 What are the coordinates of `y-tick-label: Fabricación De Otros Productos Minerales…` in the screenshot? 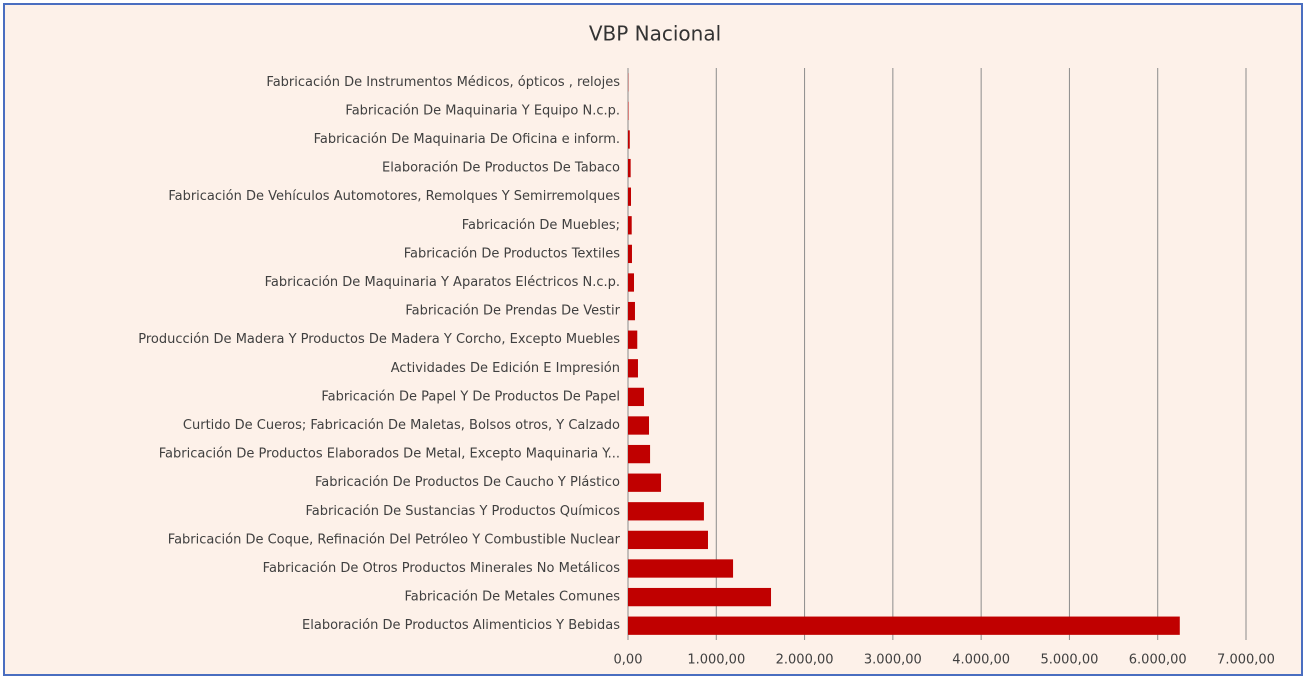 It's located at (442, 568).